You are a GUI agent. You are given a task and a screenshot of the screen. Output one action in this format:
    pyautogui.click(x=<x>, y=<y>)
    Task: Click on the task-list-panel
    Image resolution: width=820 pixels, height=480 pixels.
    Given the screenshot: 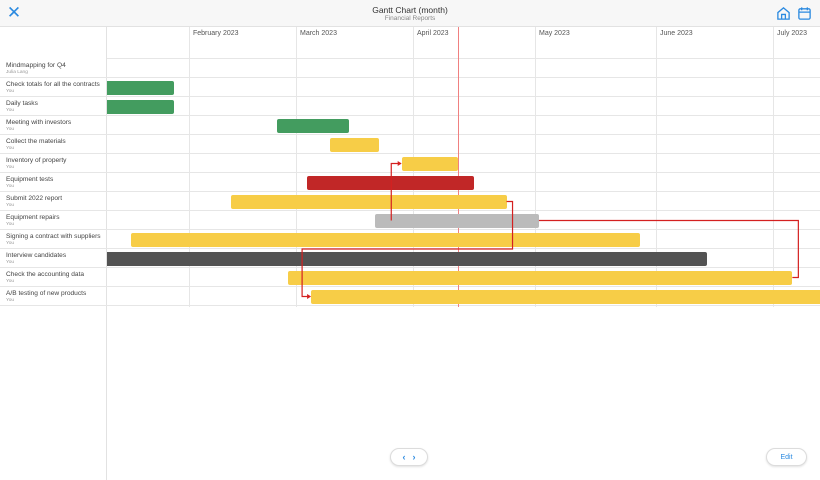 What is the action you would take?
    pyautogui.click(x=53, y=253)
    